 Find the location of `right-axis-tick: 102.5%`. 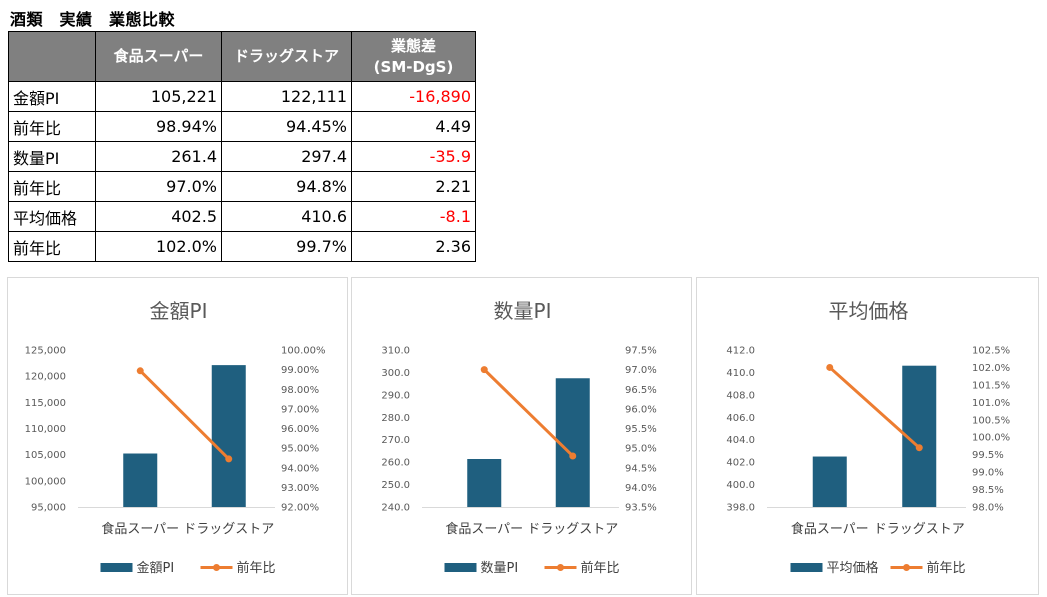

right-axis-tick: 102.5% is located at coordinates (991, 351).